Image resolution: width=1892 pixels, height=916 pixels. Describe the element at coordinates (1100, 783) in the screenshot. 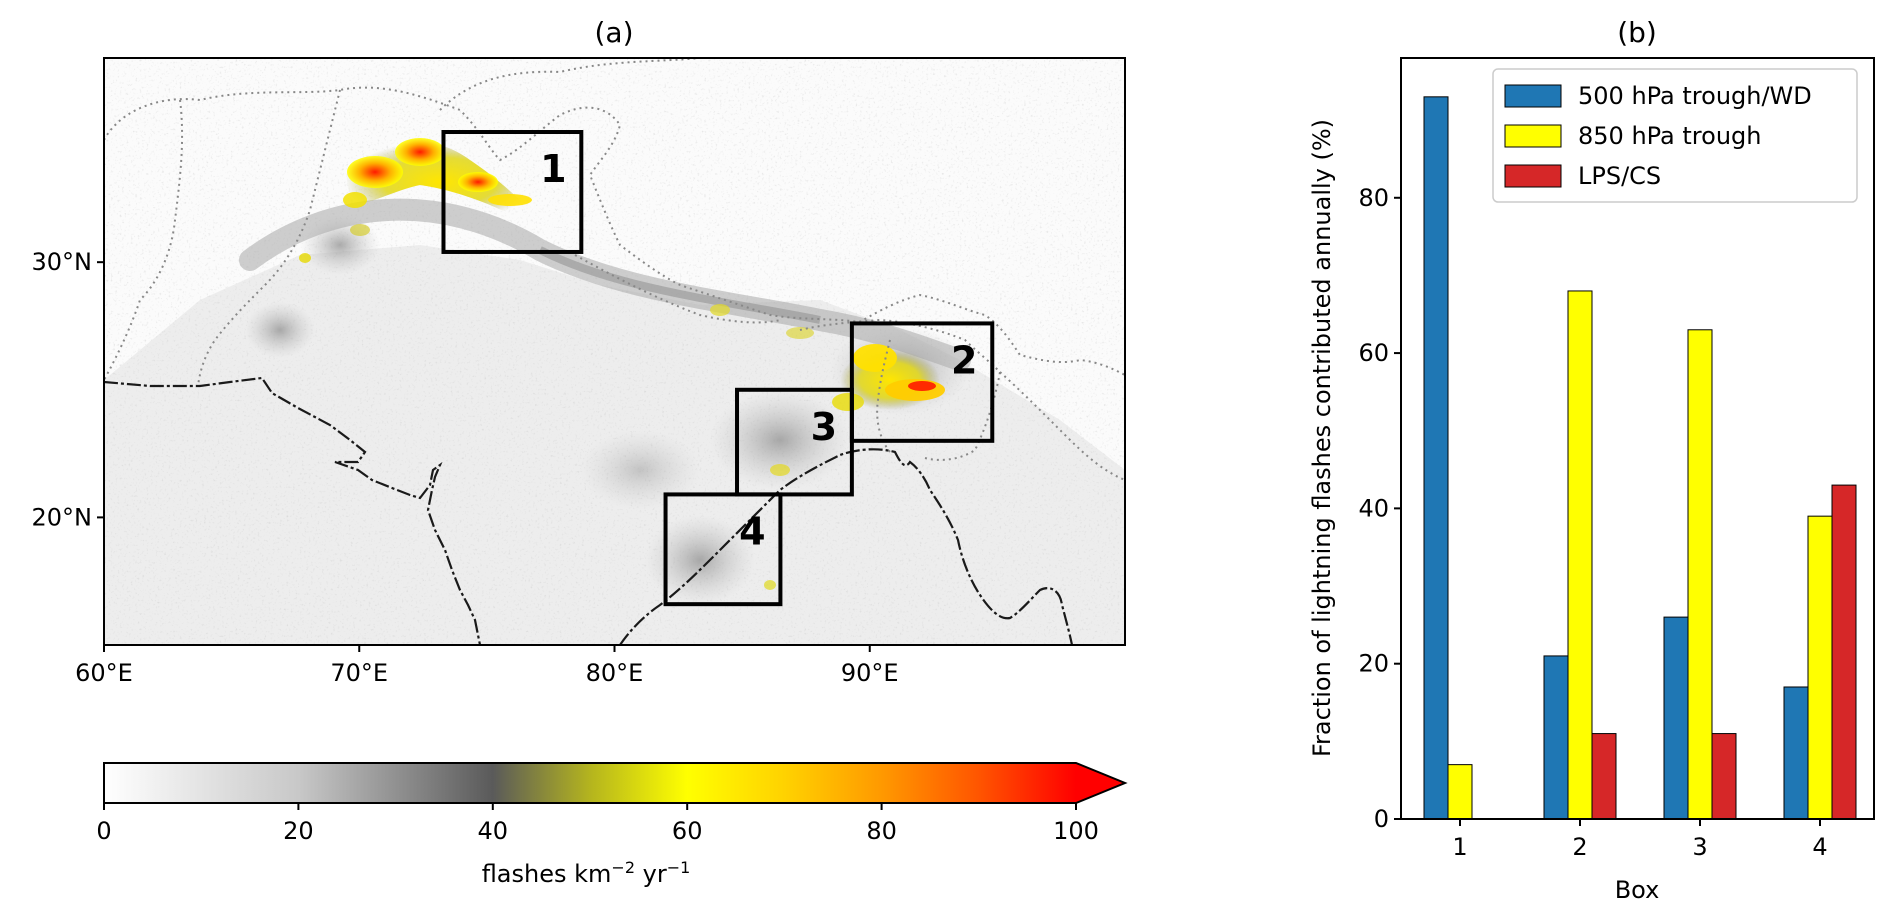

I see `colorbar-extend-arrow` at that location.